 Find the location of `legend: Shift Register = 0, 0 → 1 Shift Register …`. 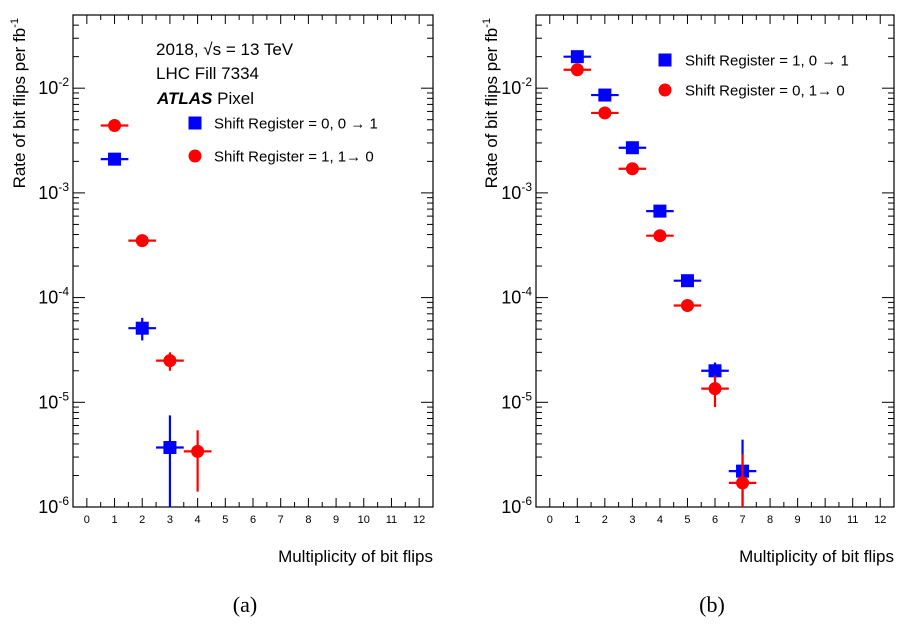

legend: Shift Register = 0, 0 → 1 Shift Register … is located at coordinates (283, 141).